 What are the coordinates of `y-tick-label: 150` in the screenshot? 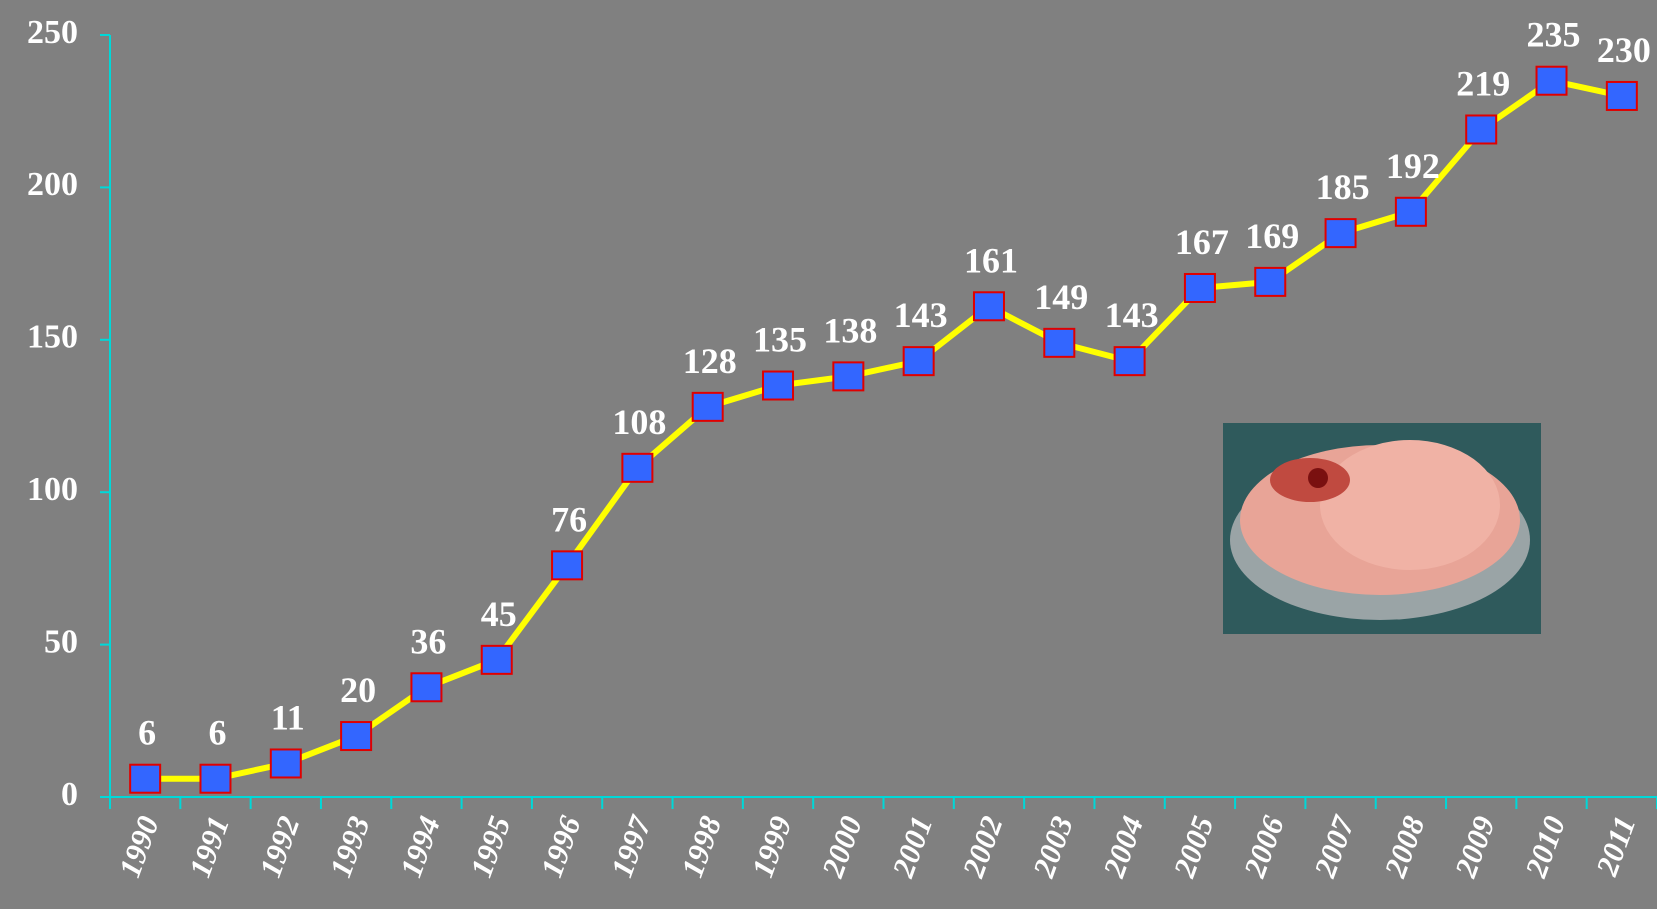 It's located at (52, 337).